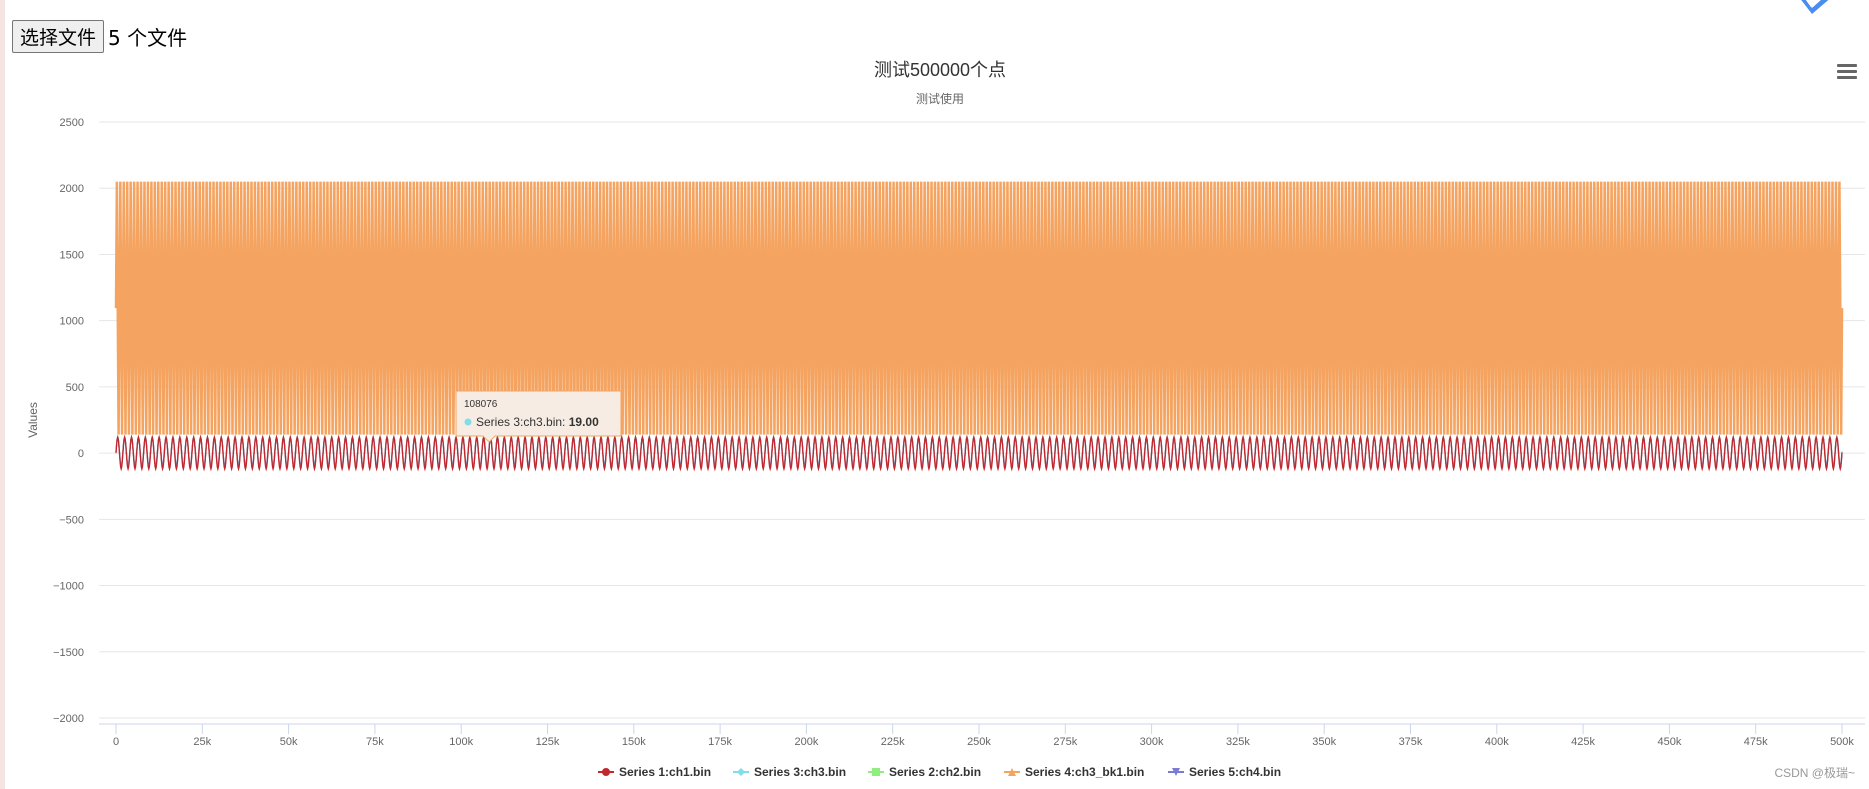  I want to click on file-input-row: 选择文件 5 个文件, so click(100, 36).